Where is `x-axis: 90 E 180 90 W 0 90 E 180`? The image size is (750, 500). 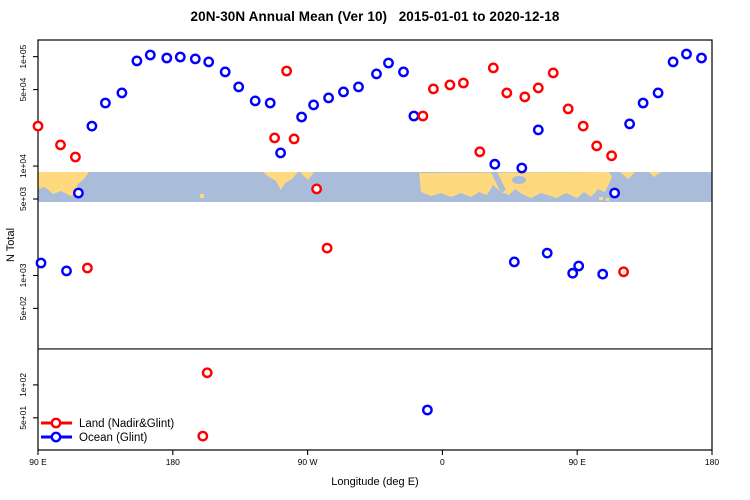 x-axis: 90 E 180 90 W 0 90 E 180 is located at coordinates (374, 458).